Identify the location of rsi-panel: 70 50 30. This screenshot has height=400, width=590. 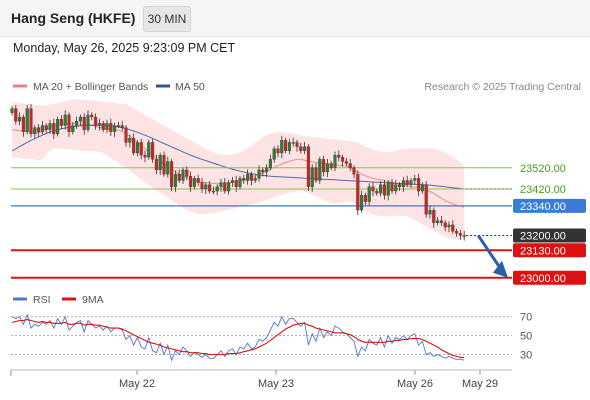
(271, 337).